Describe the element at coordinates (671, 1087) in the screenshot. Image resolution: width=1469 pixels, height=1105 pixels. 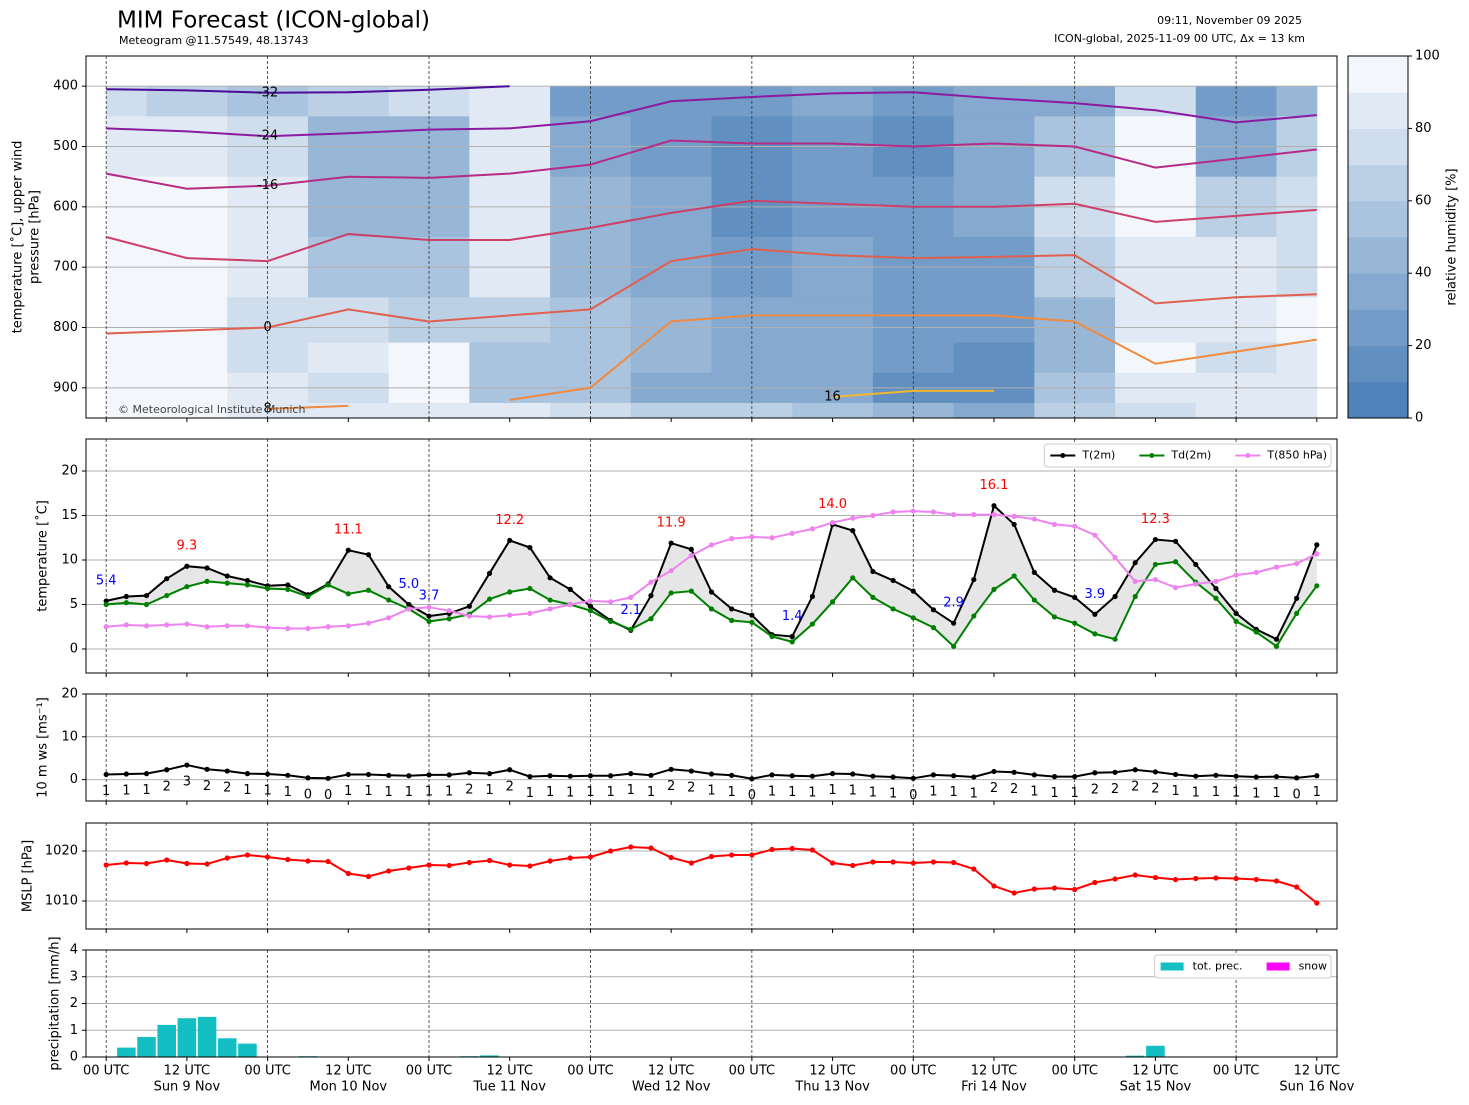
I see `day-label: Wed 12 Nov` at that location.